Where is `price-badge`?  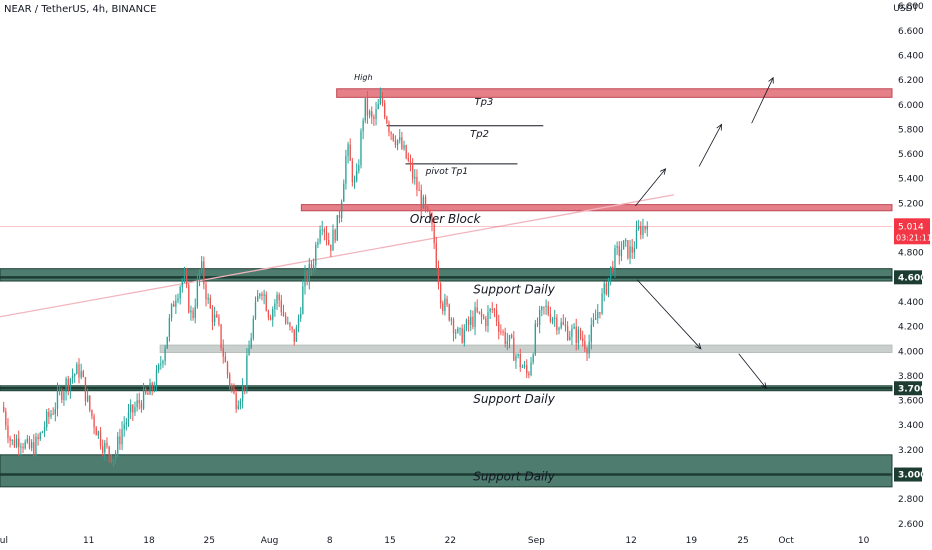
price-badge is located at coordinates (912, 231).